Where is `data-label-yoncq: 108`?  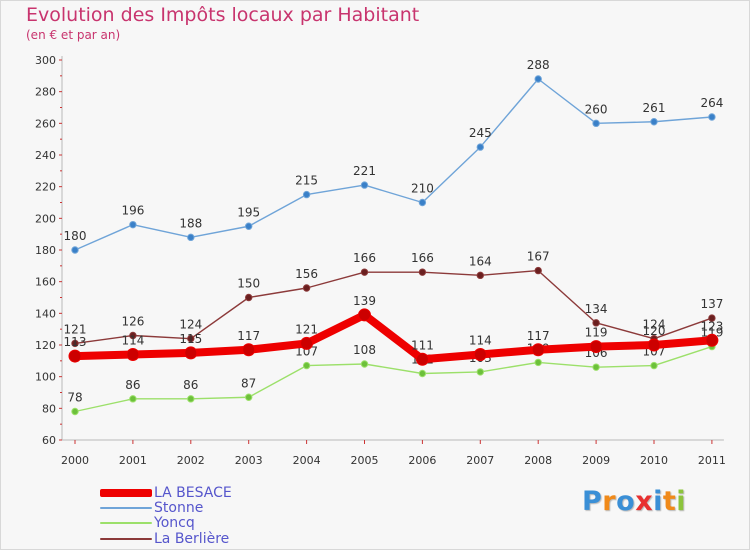
data-label-yoncq: 108 is located at coordinates (364, 350).